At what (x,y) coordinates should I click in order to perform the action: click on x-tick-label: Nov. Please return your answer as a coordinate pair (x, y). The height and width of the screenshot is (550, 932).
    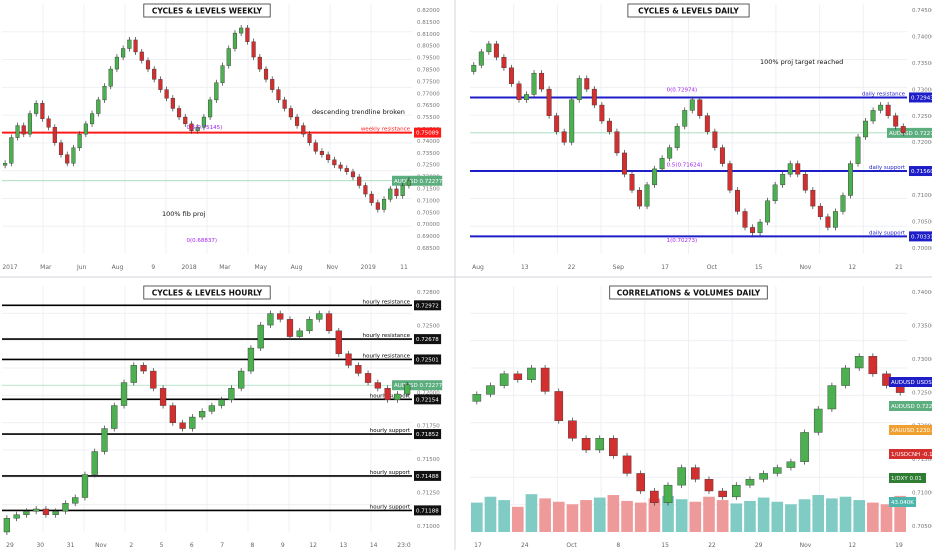
    Looking at the image, I should click on (333, 267).